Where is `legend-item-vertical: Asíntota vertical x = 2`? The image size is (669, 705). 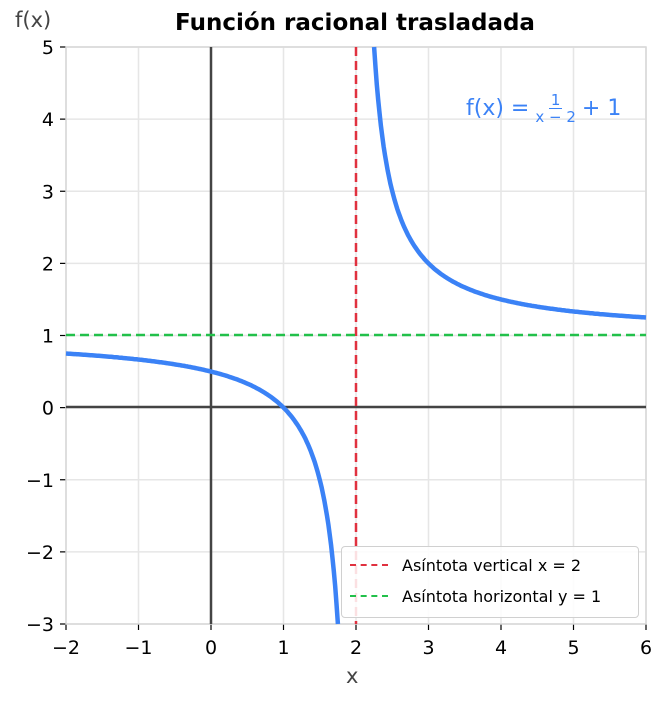
legend-item-vertical: Asíntota vertical x = 2 is located at coordinates (465, 565).